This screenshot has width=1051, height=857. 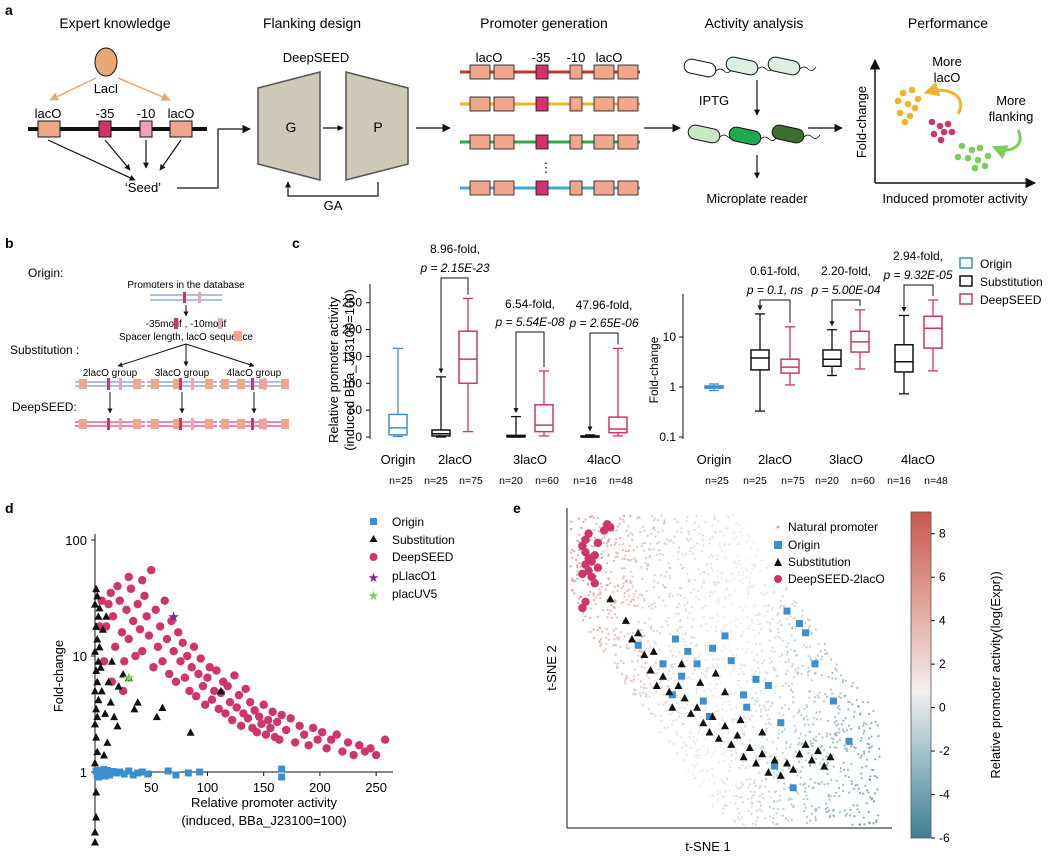 What do you see at coordinates (252, 384) in the screenshot?
I see `b-m35-box` at bounding box center [252, 384].